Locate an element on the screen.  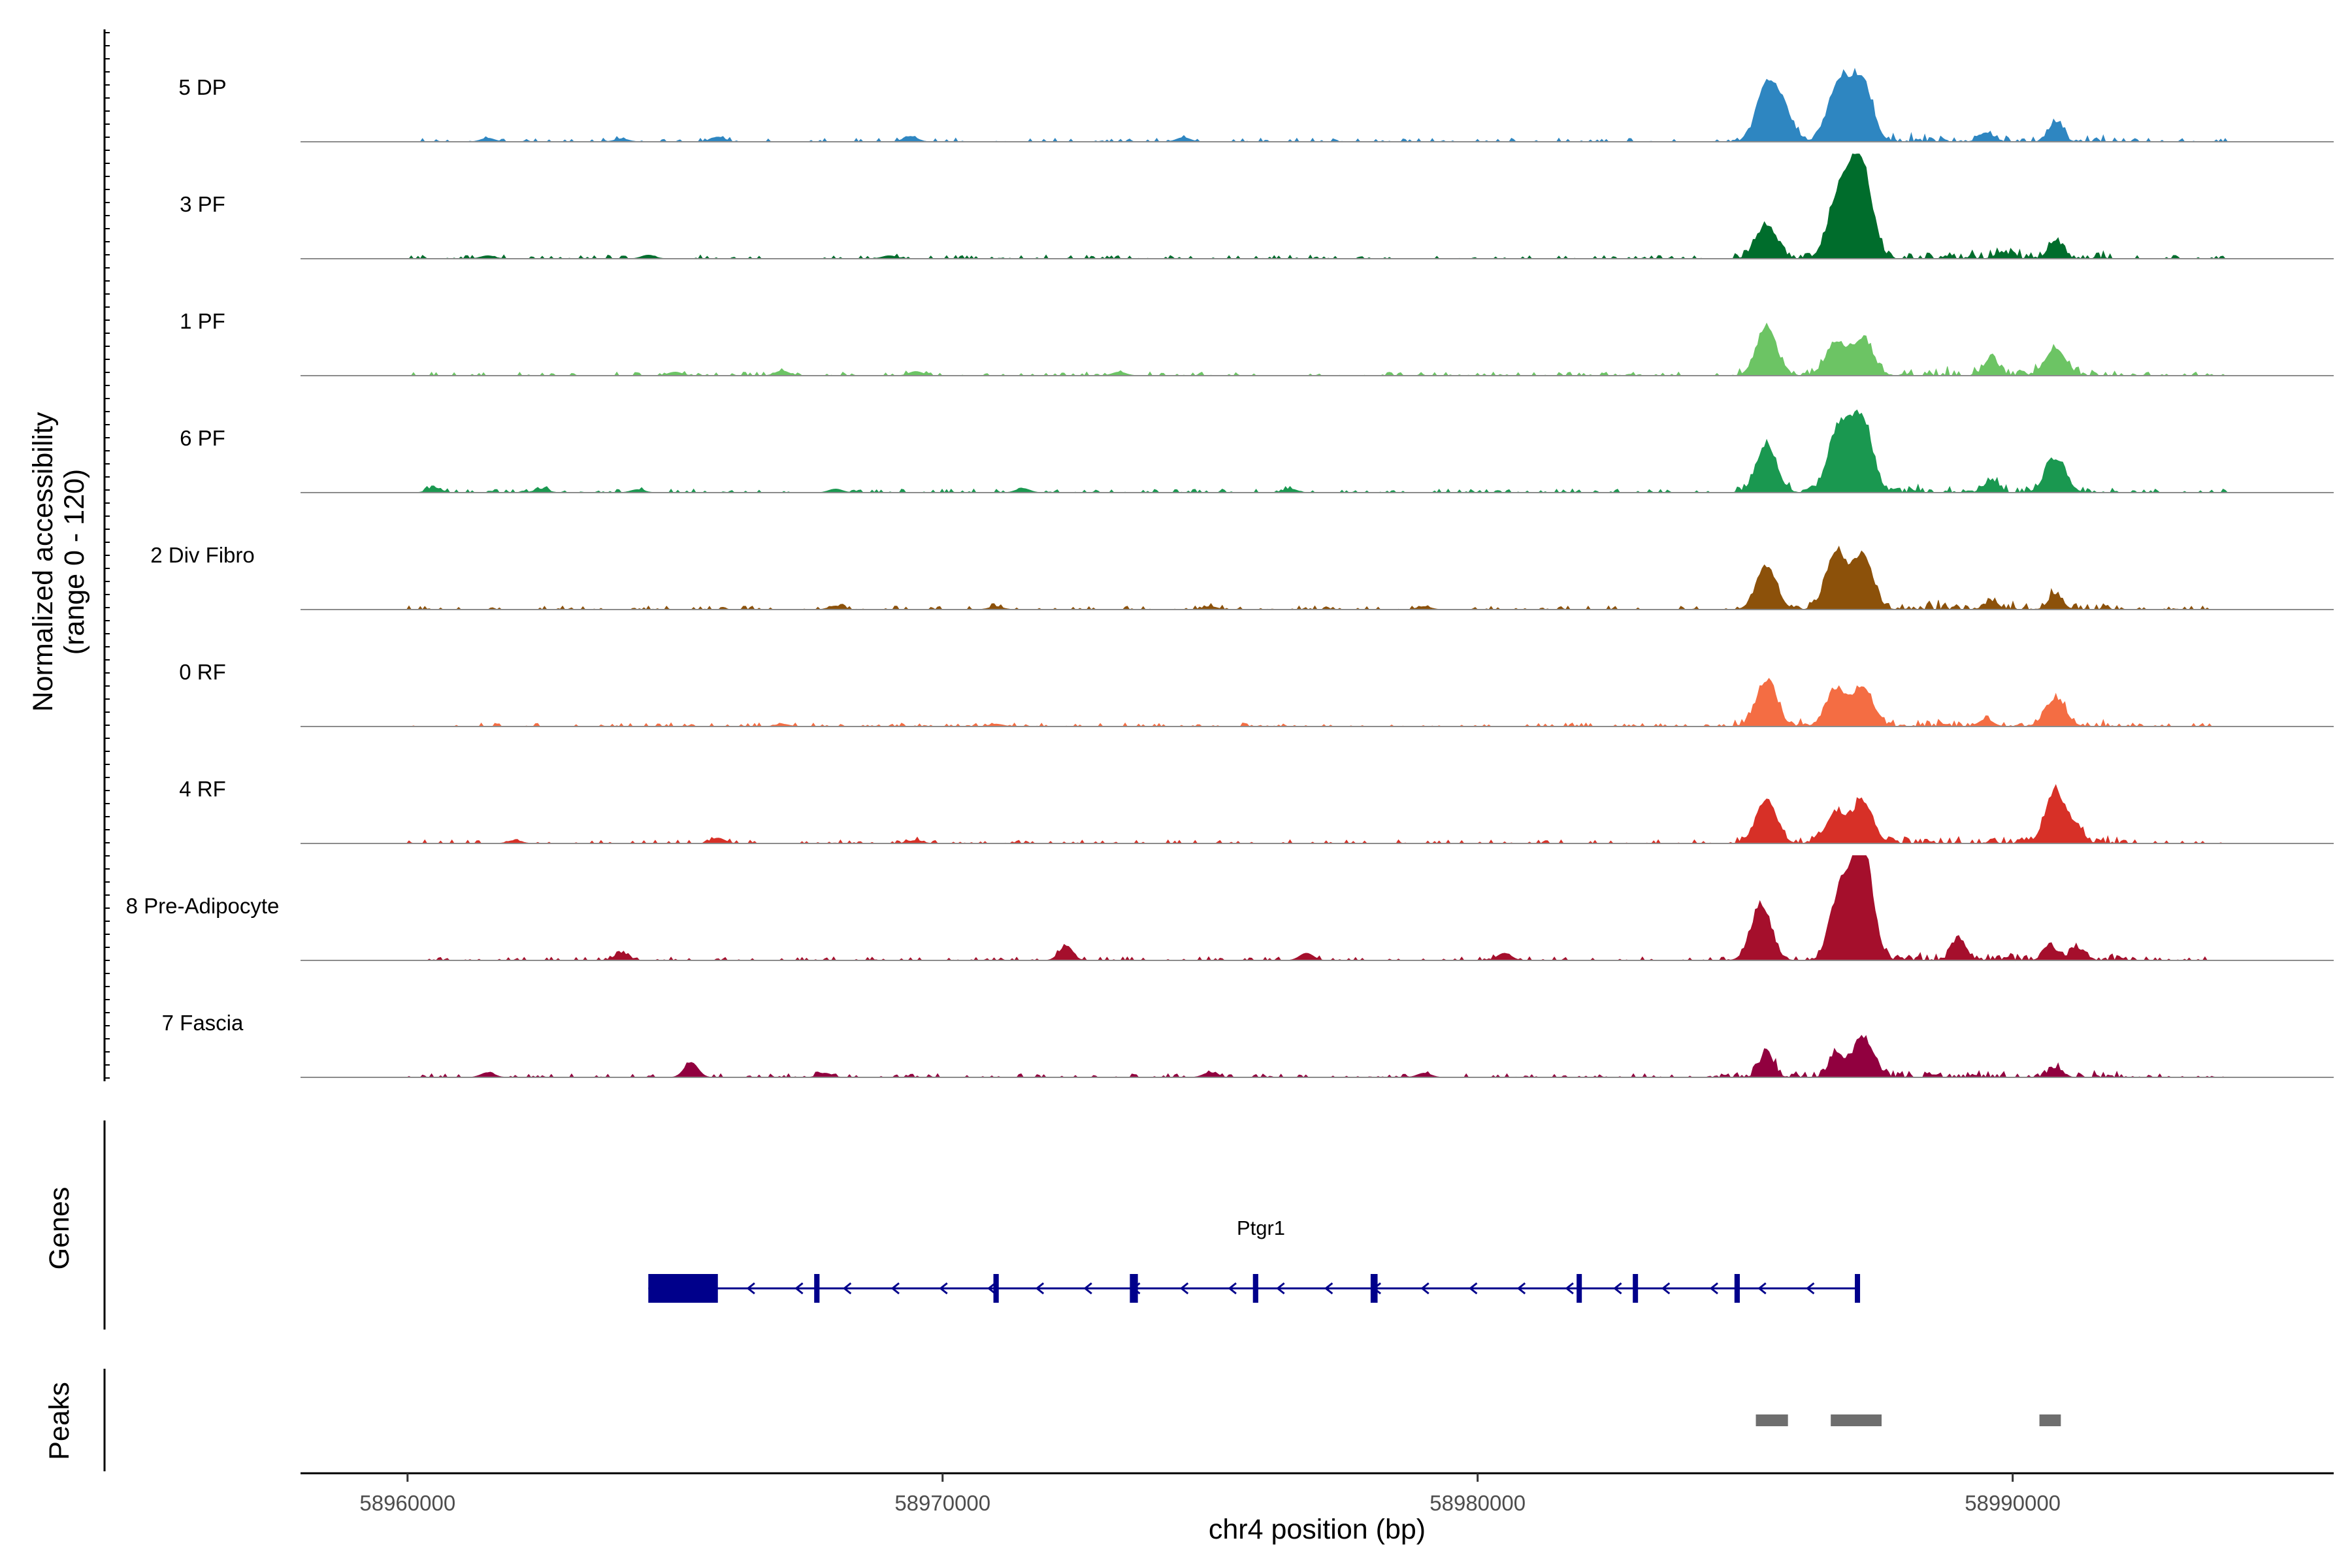
gene-track is located at coordinates (1254, 1288).